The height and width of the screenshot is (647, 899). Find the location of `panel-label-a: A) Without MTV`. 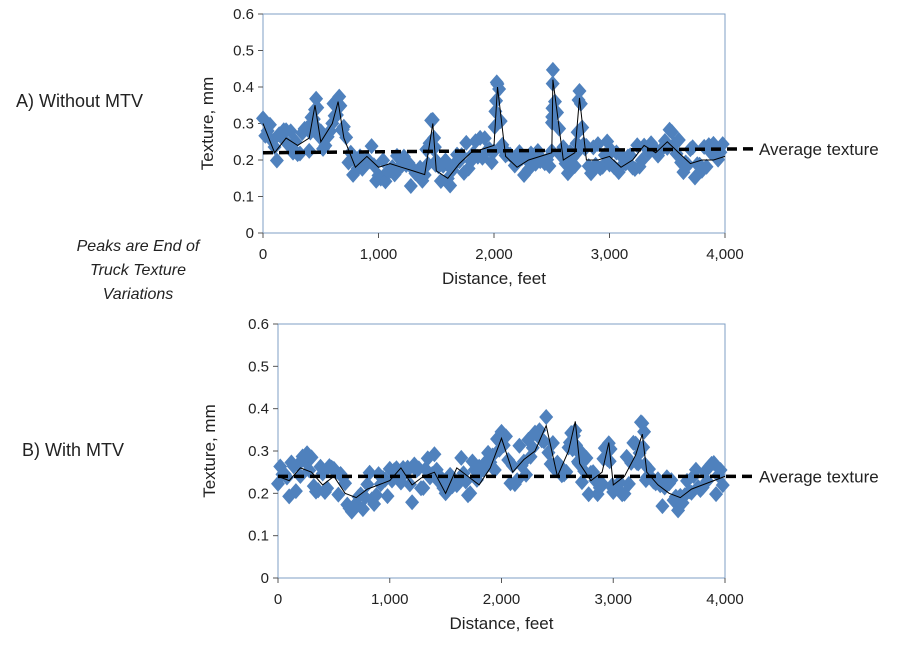

panel-label-a: A) Without MTV is located at coordinates (79, 101).